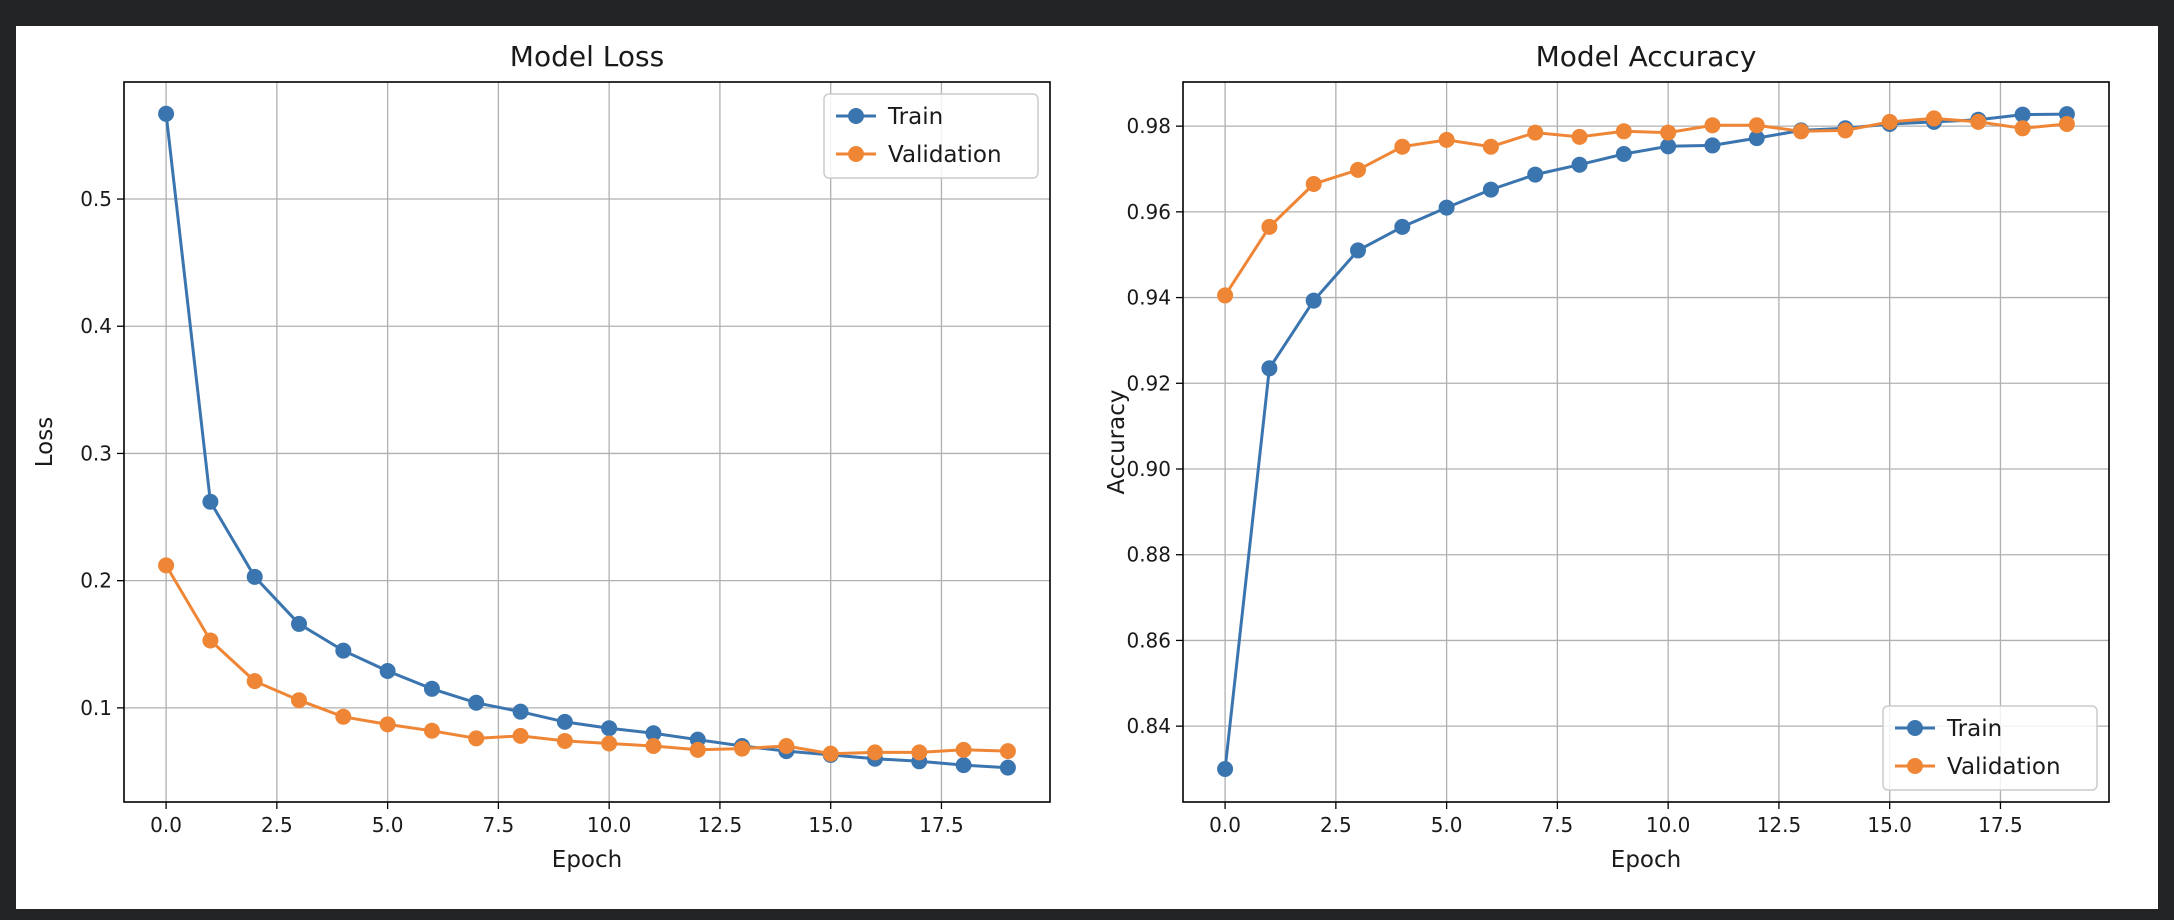  What do you see at coordinates (856, 154) in the screenshot?
I see `legend-marker-validation` at bounding box center [856, 154].